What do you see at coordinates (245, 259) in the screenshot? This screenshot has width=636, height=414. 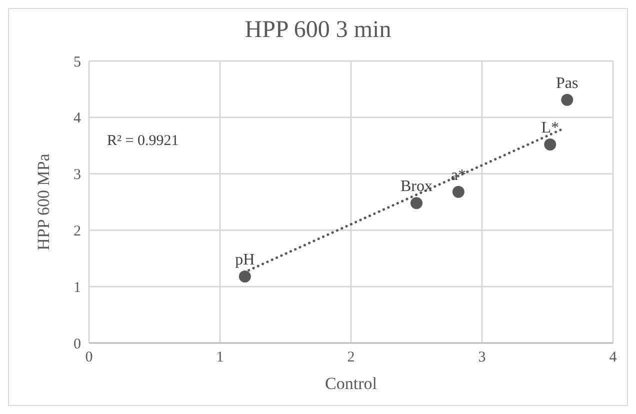 I see `annotation: pH` at bounding box center [245, 259].